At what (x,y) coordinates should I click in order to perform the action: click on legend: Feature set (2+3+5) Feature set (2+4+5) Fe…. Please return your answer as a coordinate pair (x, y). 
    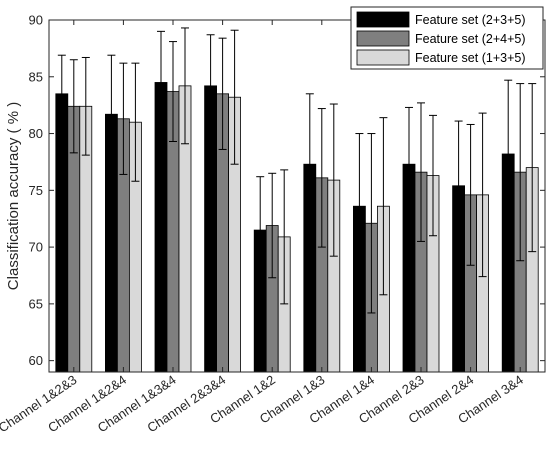
    Looking at the image, I should click on (447, 38).